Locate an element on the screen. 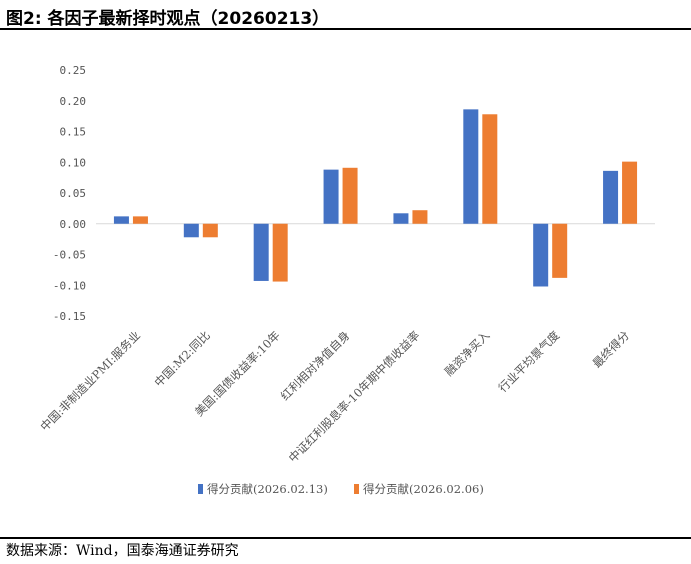  figure-title: 图2: 各因子最新择时观点（20260213） is located at coordinates (168, 19).